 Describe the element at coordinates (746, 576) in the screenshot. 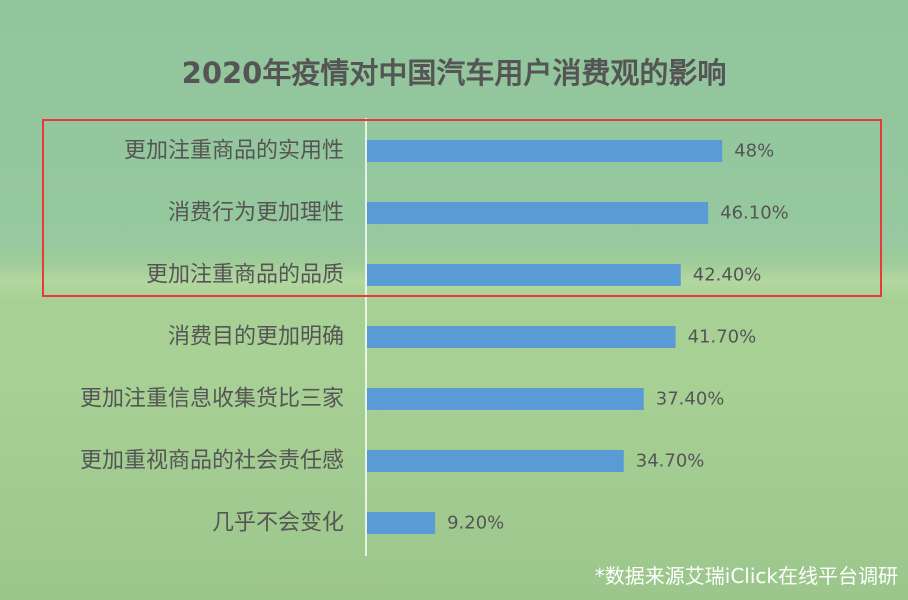

I see `source-note: *数据来源艾瑞iClick在线平台调研` at that location.